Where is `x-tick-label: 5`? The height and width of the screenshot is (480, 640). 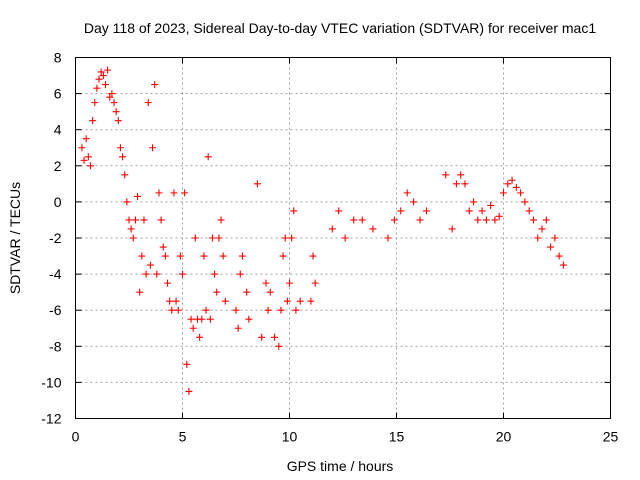 x-tick-label: 5 is located at coordinates (183, 437).